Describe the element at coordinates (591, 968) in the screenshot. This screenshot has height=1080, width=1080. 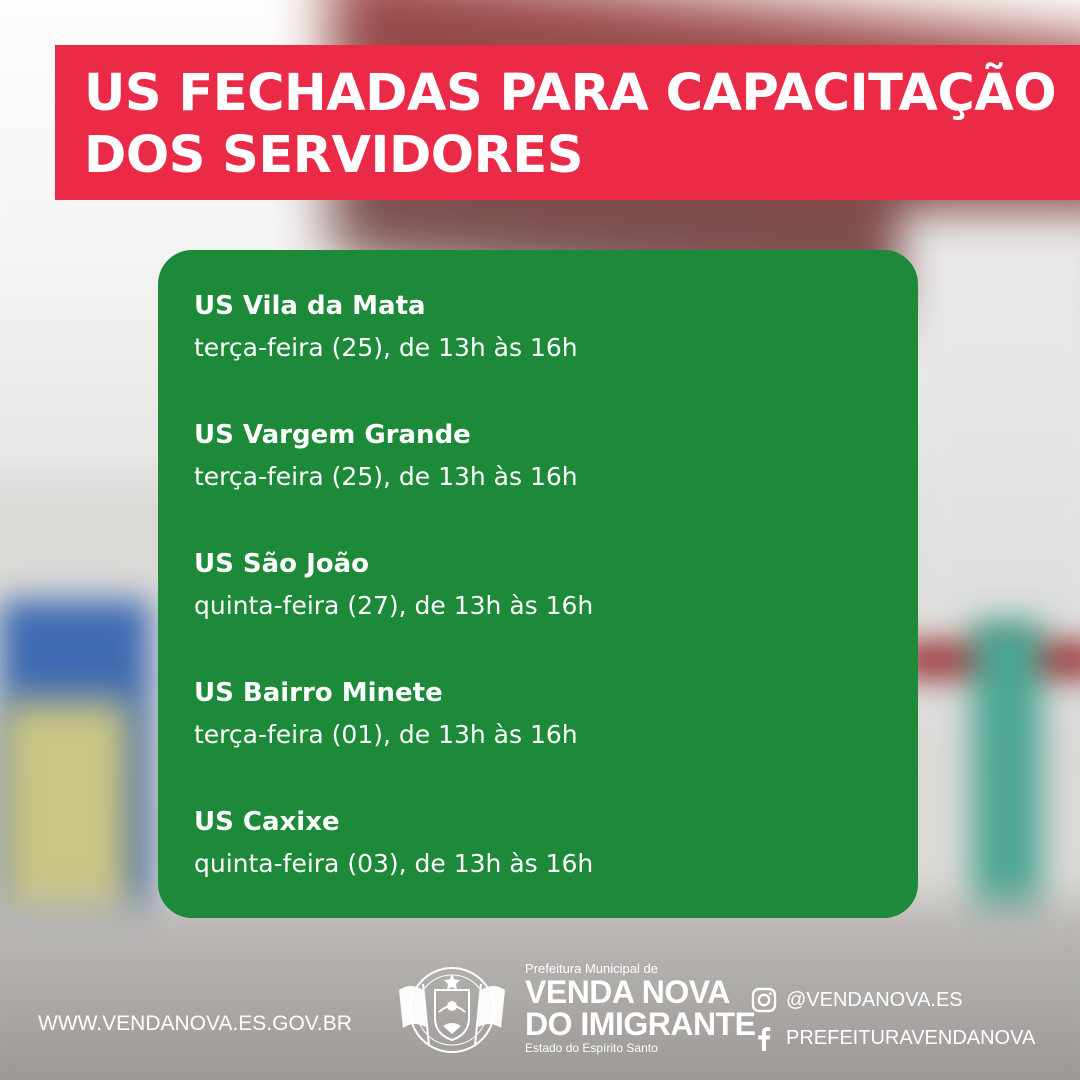
I see `org-prefix: Prefeitura Municipal de` at that location.